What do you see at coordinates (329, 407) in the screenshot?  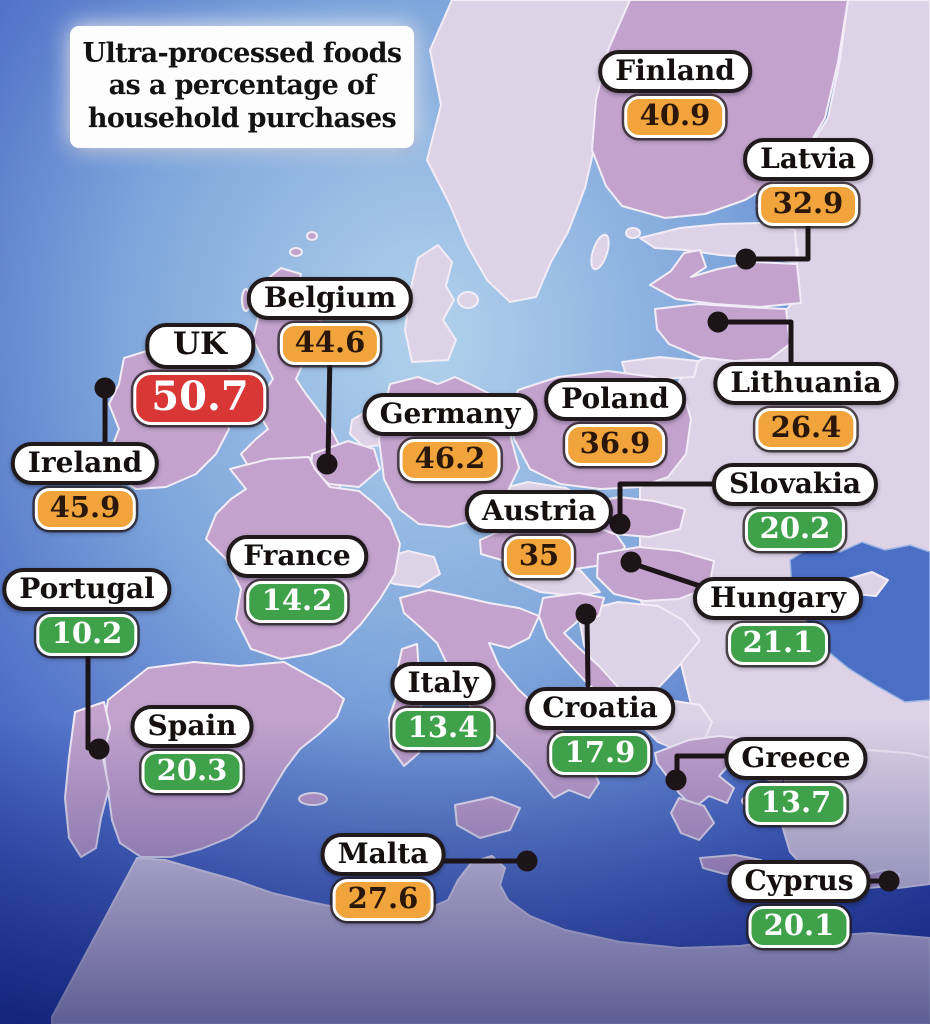 I see `leader-line-belgium` at bounding box center [329, 407].